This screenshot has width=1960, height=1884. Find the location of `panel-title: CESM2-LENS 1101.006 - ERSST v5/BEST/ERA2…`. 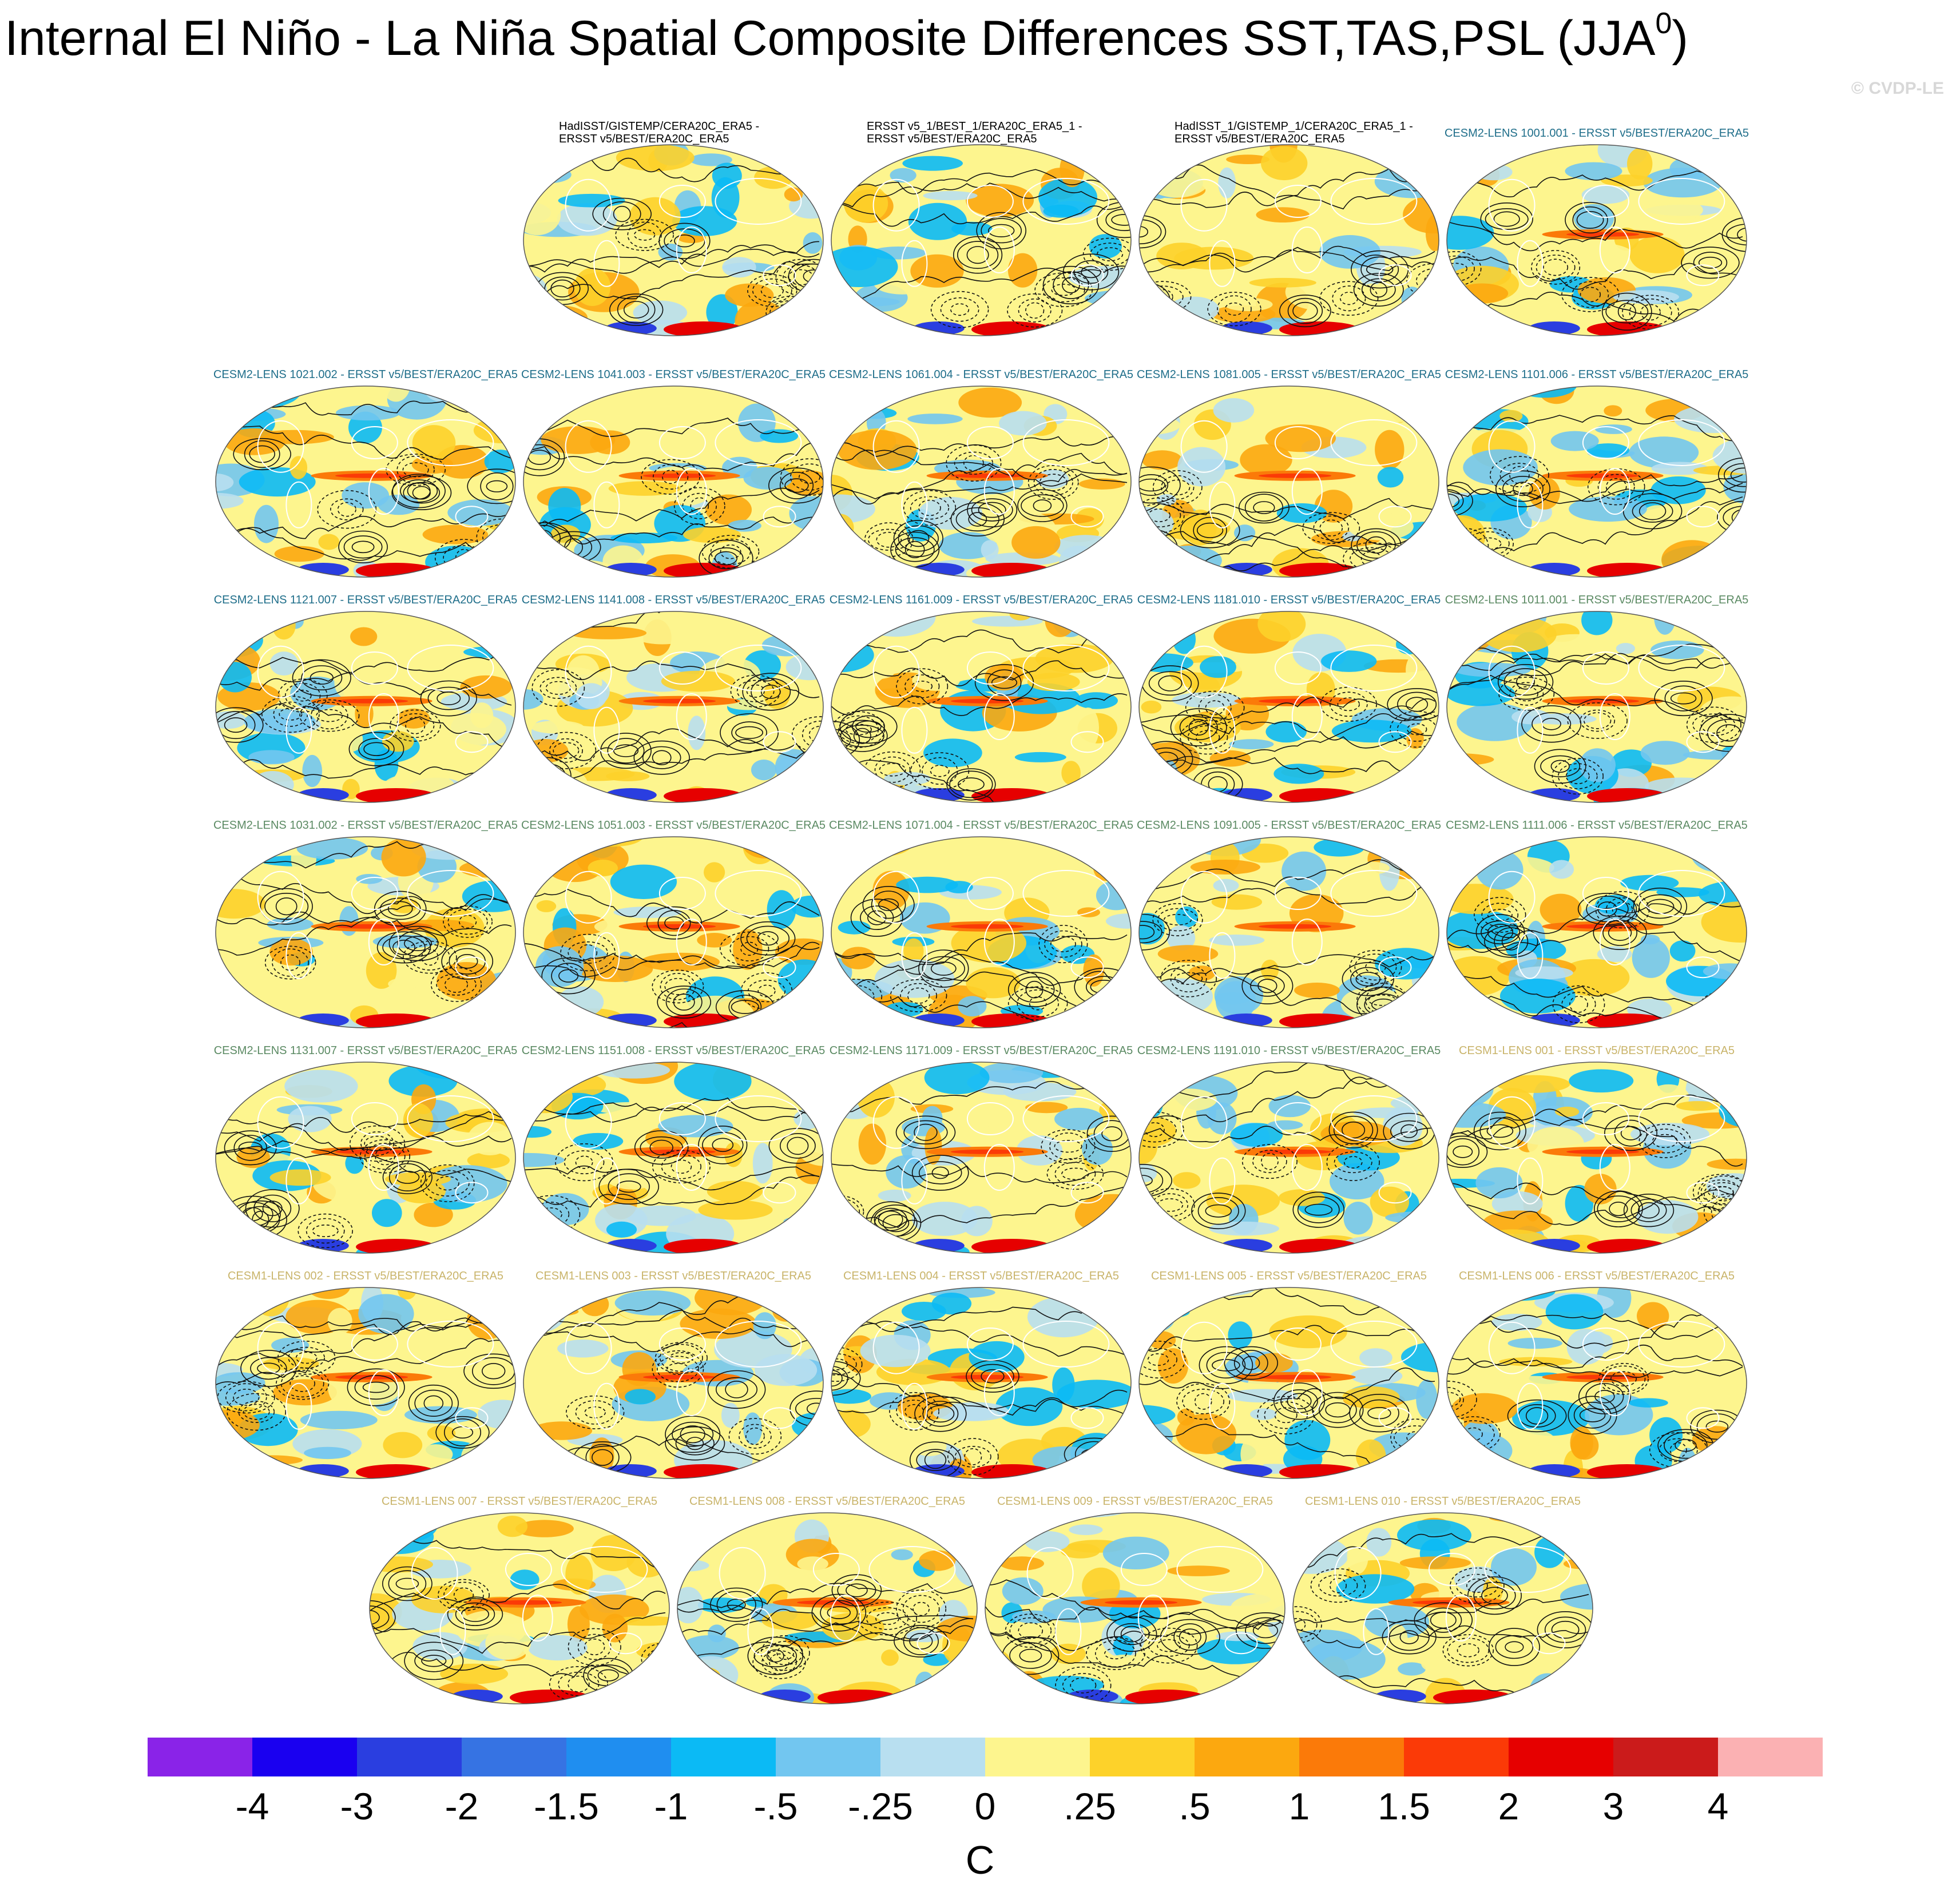

panel-title: CESM2-LENS 1101.006 - ERSST v5/BEST/ERA2… is located at coordinates (1596, 374).